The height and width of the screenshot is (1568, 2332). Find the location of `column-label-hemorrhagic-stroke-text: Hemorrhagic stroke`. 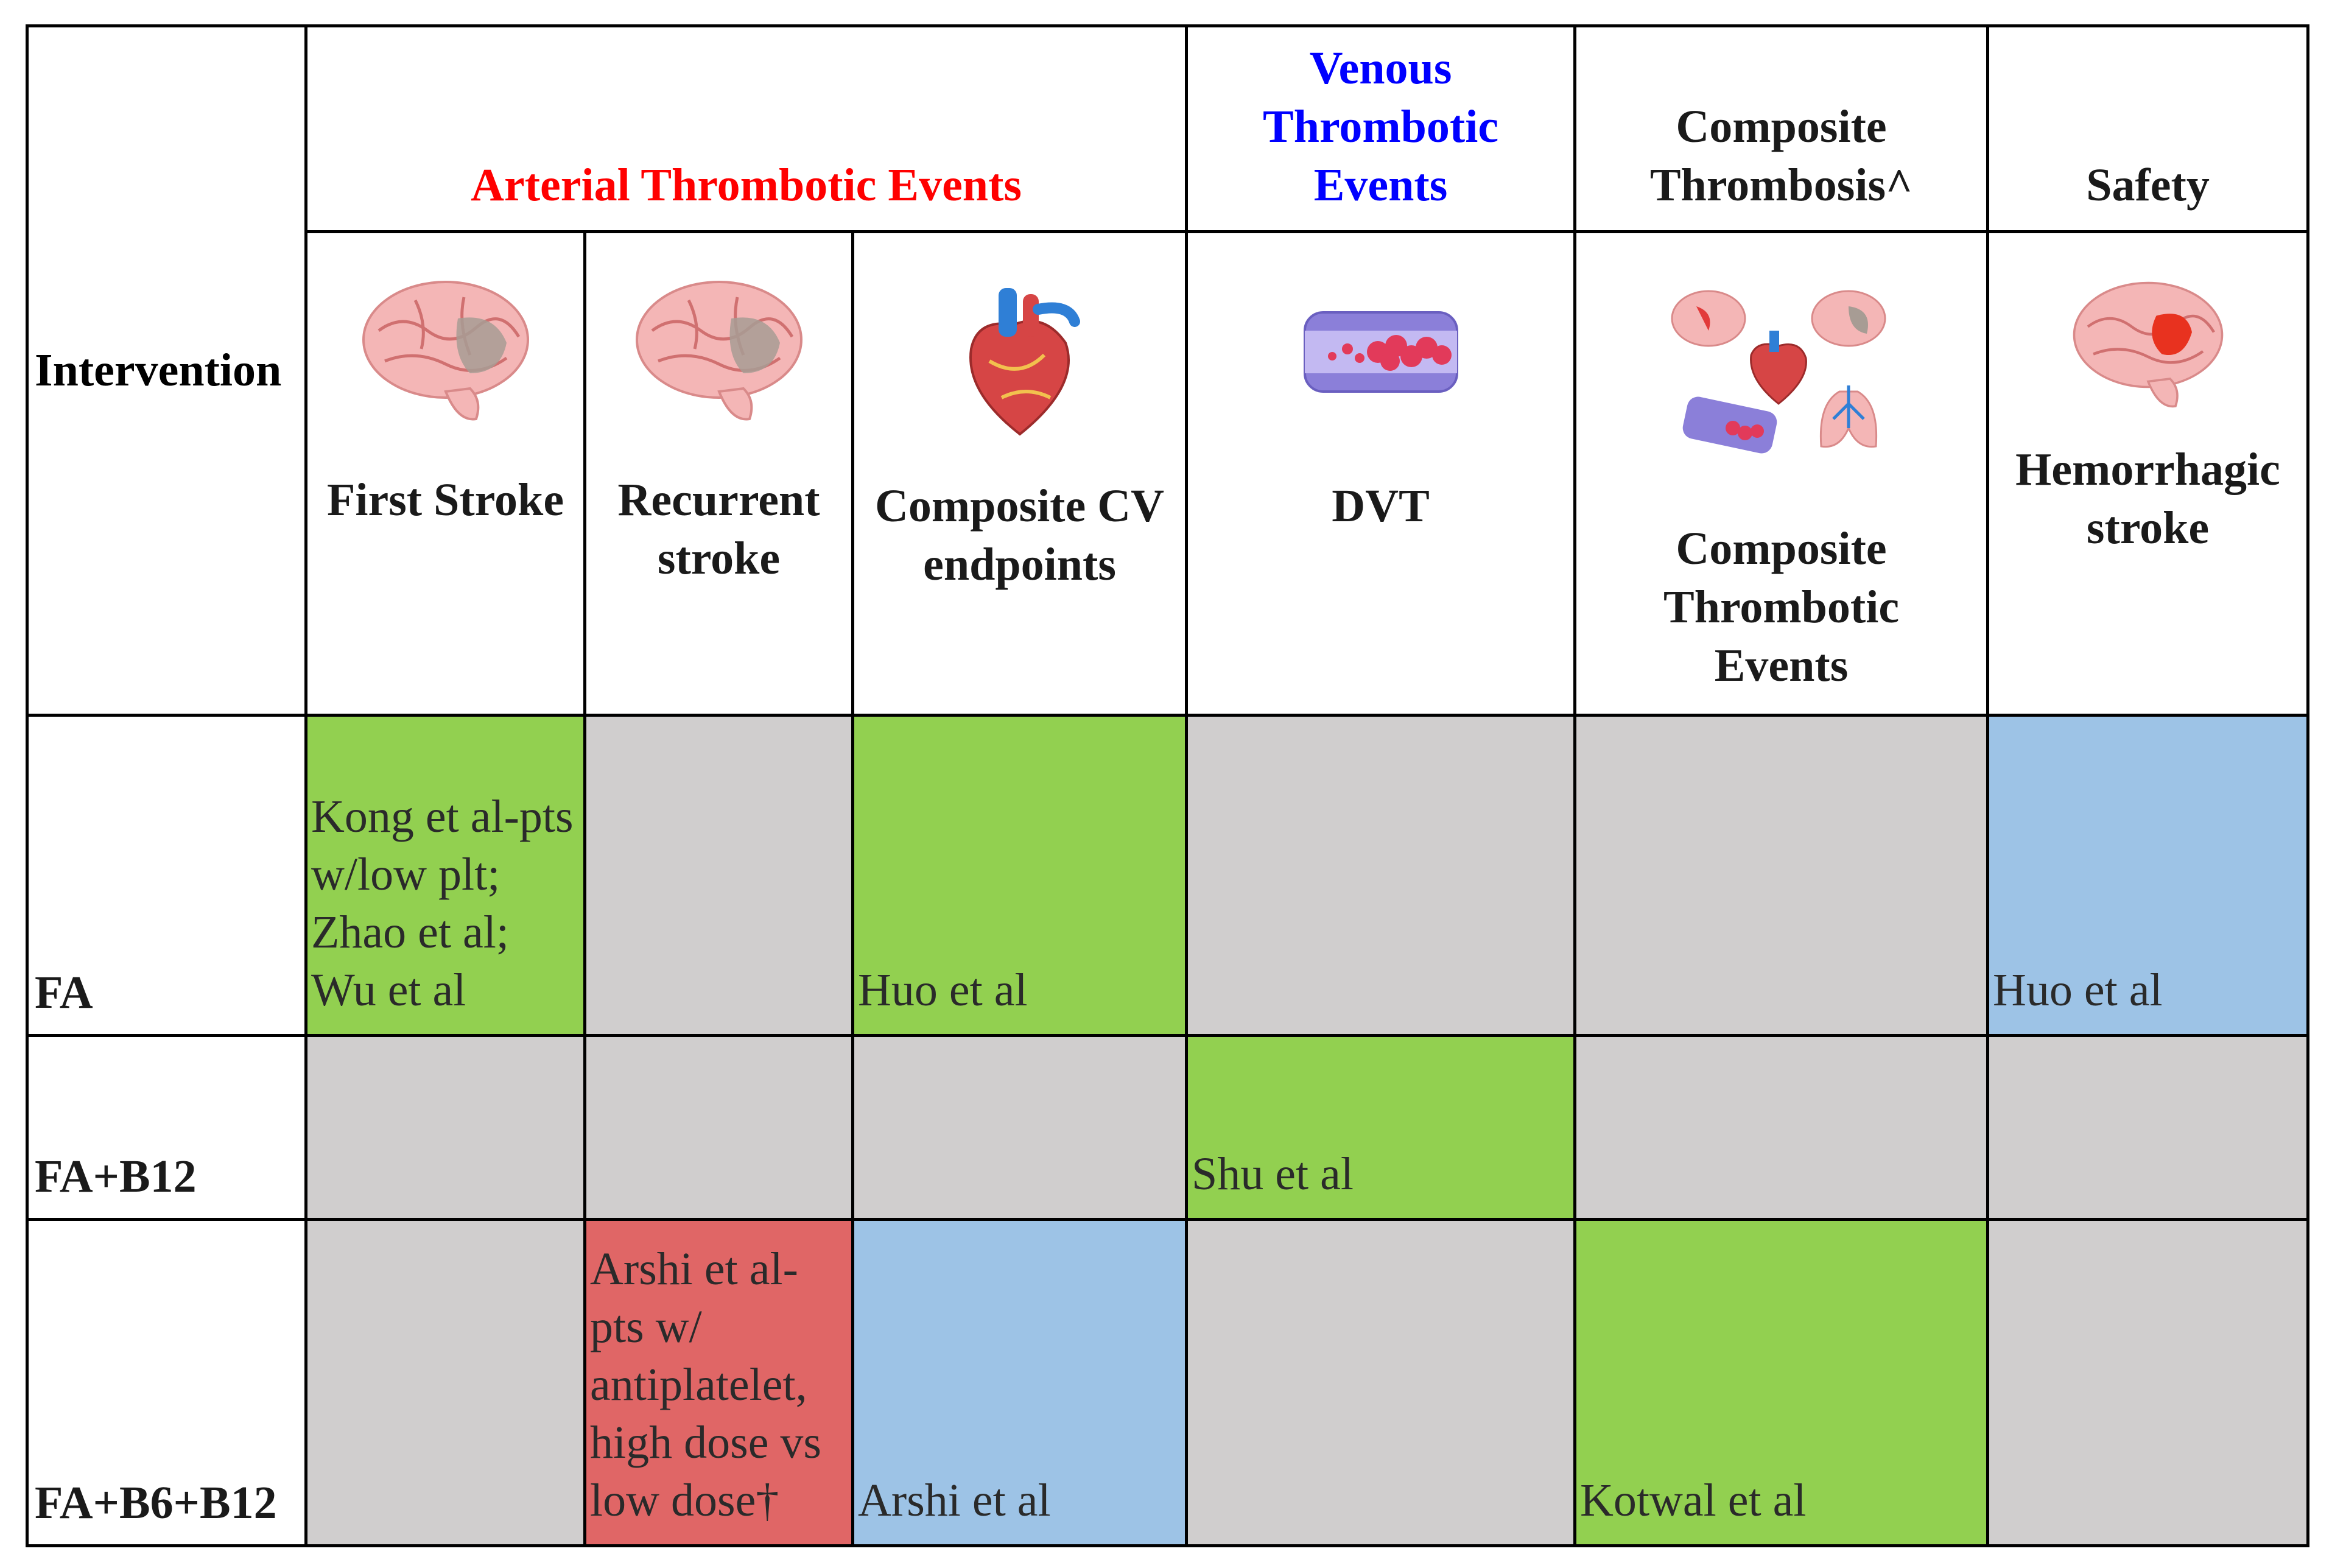

column-label-hemorrhagic-stroke-text: Hemorrhagic stroke is located at coordinates (2147, 499).